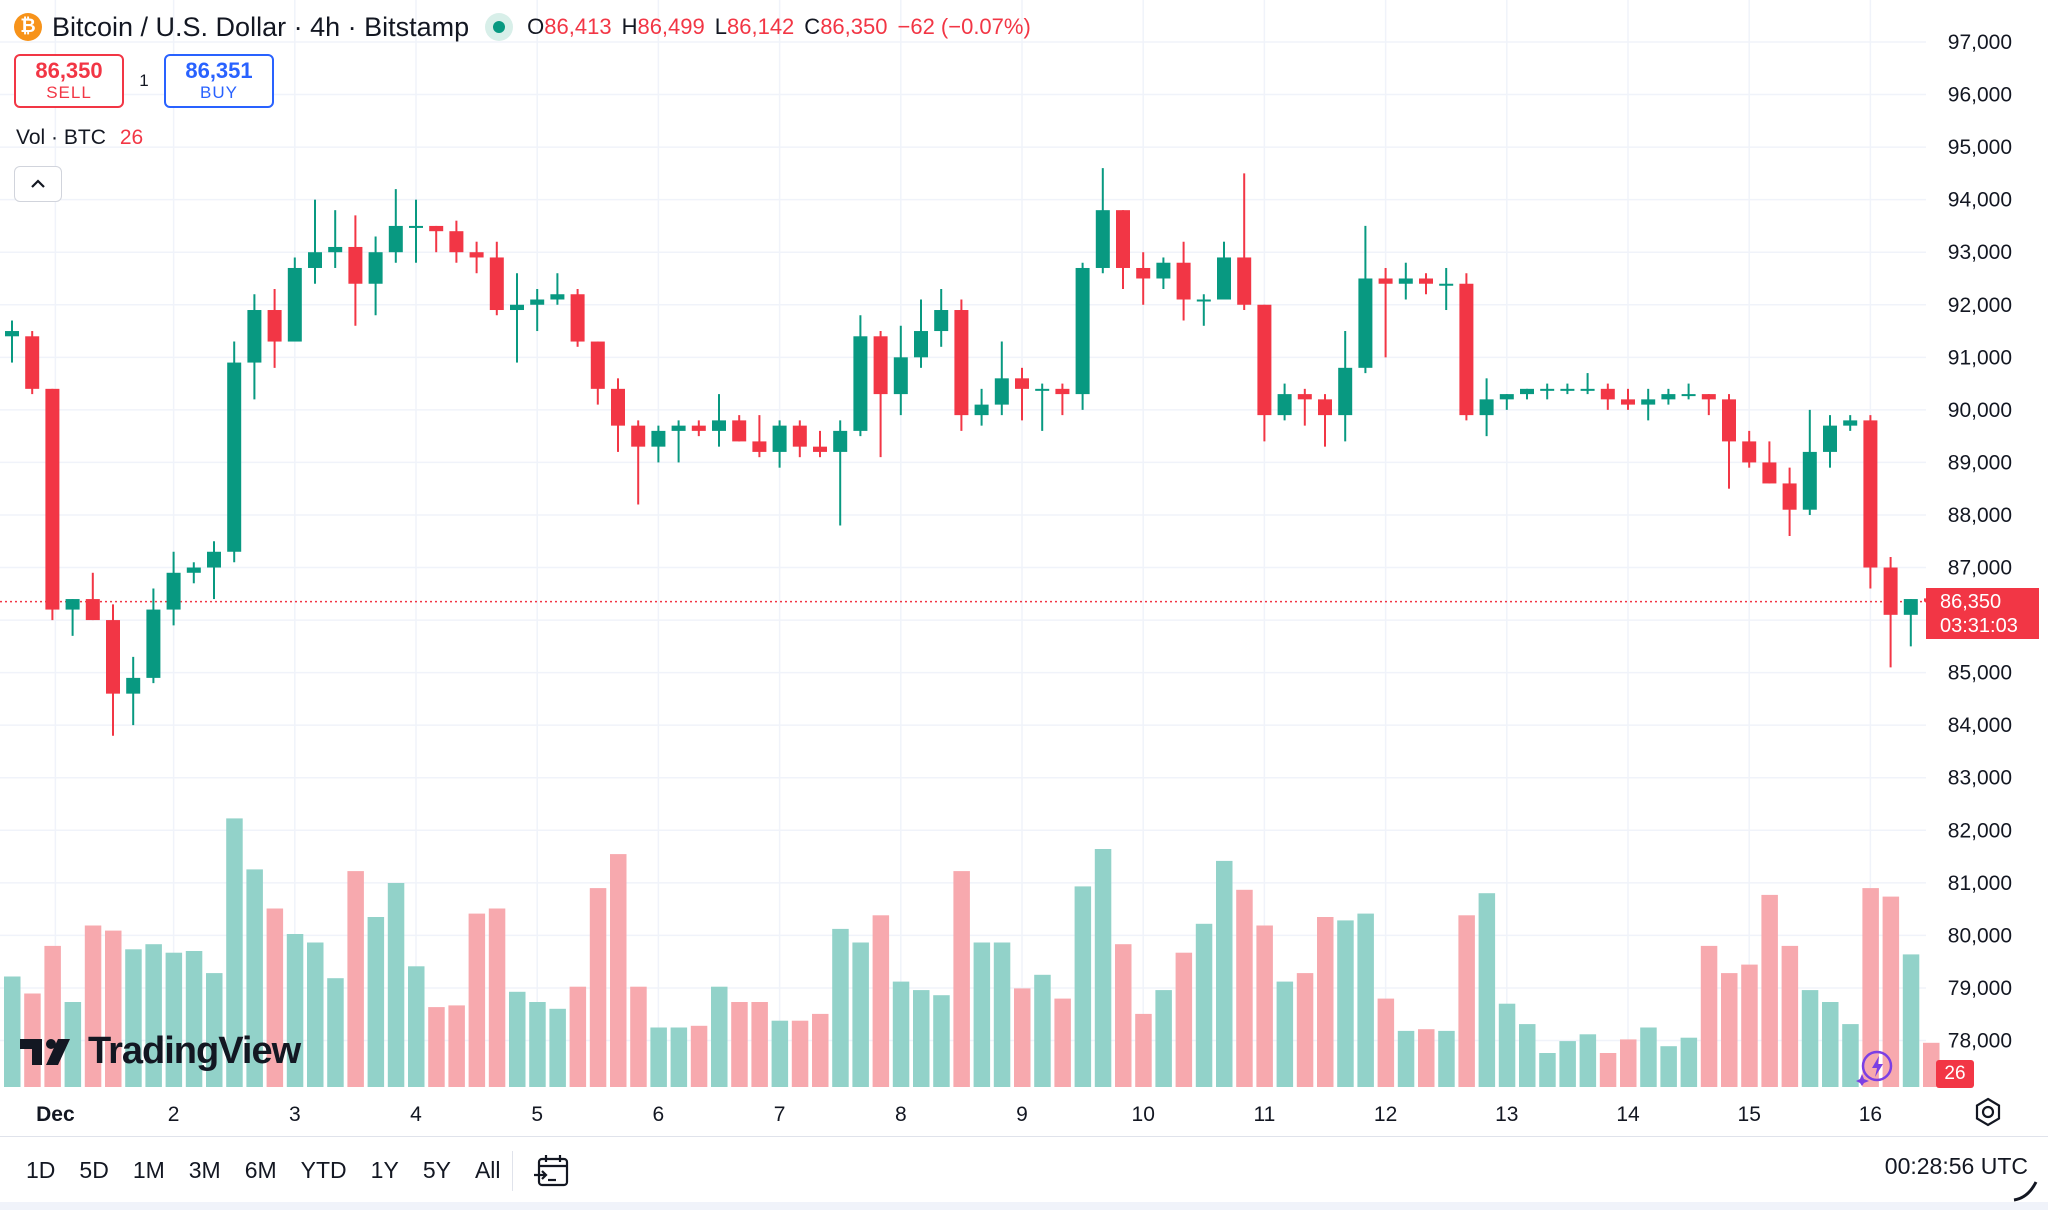 This screenshot has width=2048, height=1210. Describe the element at coordinates (261, 26) in the screenshot. I see `symbol-title: Bitcoin / U.S. Dollar · 4h · Bitstamp` at that location.